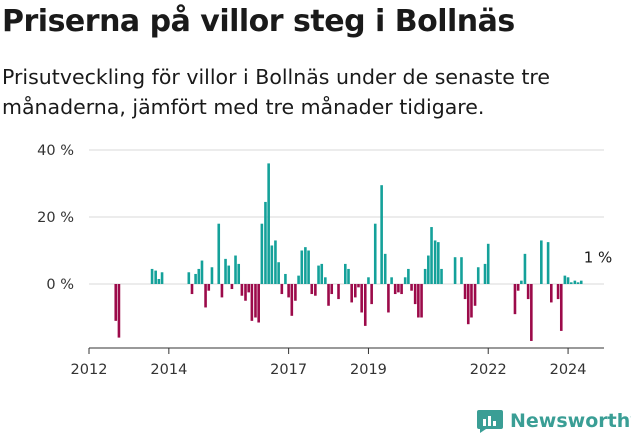  I want to click on chart-title: Priserna på villor steg i Bollnäs, so click(258, 21).